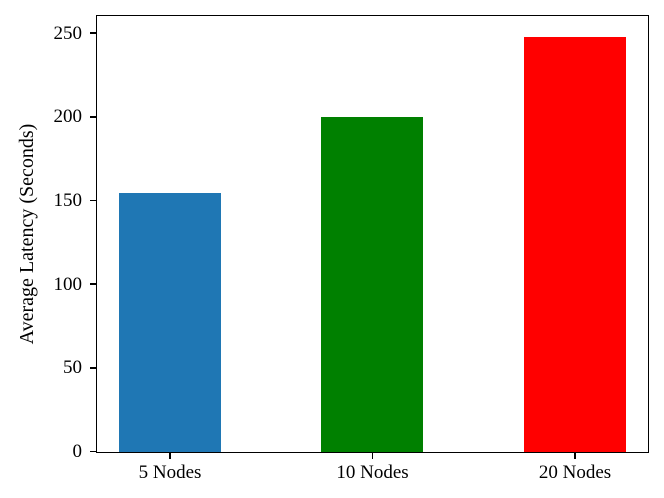  What do you see at coordinates (170, 456) in the screenshot?
I see `x-tick-mark-5-nodes` at bounding box center [170, 456].